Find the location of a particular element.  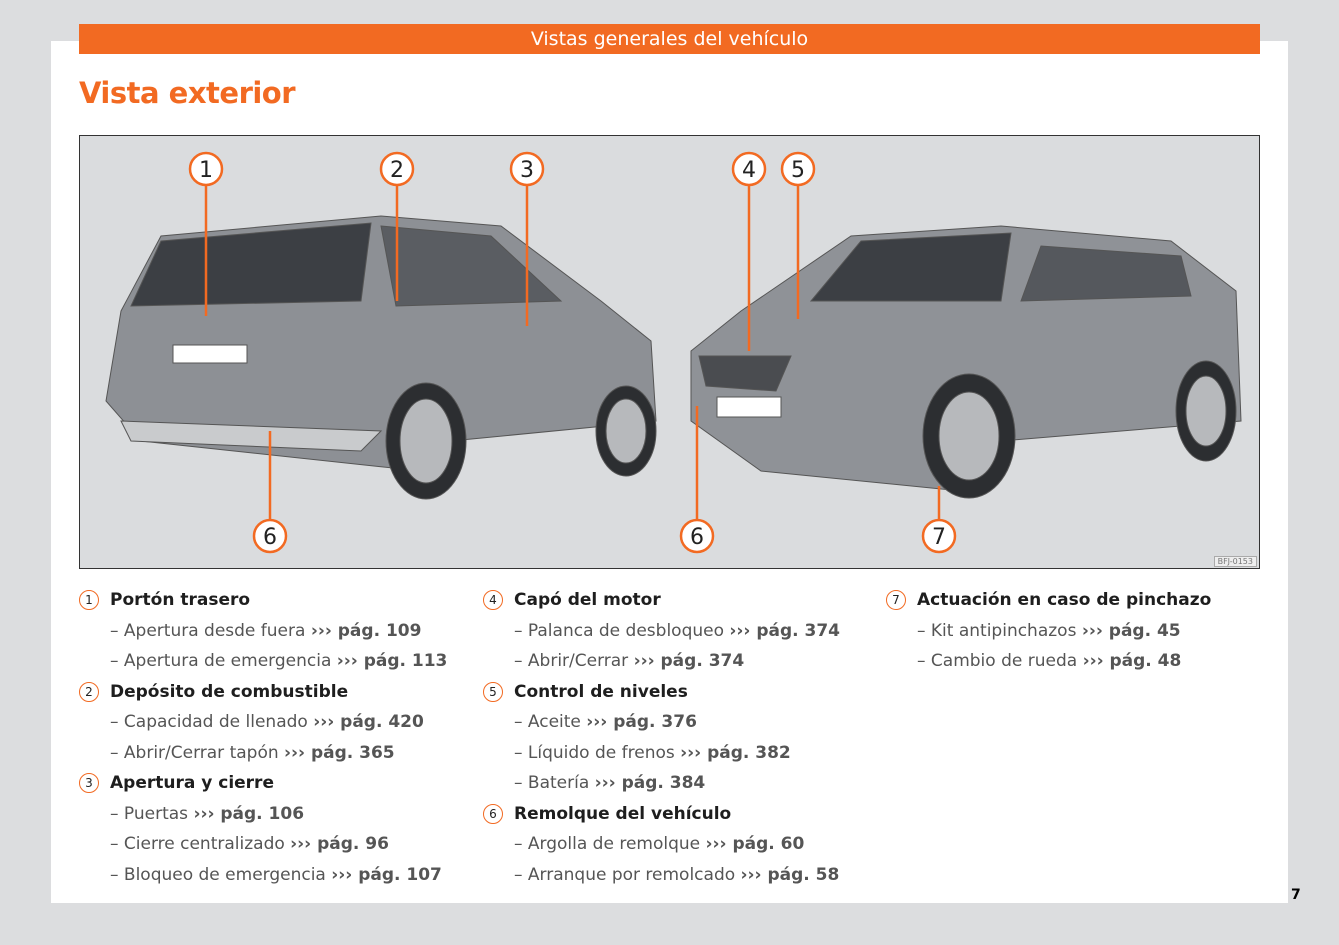

svg-text: 1 is located at coordinates (206, 170).